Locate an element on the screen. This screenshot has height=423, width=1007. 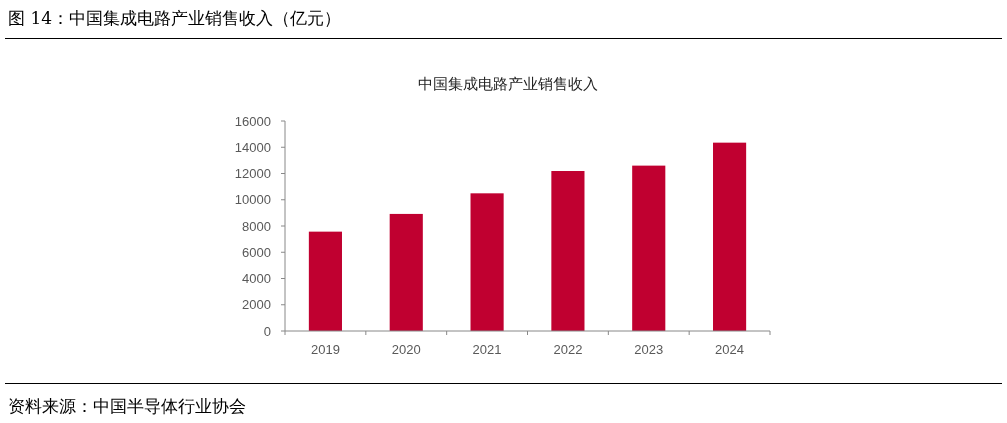
x-tick-label: 2022 is located at coordinates (568, 349).